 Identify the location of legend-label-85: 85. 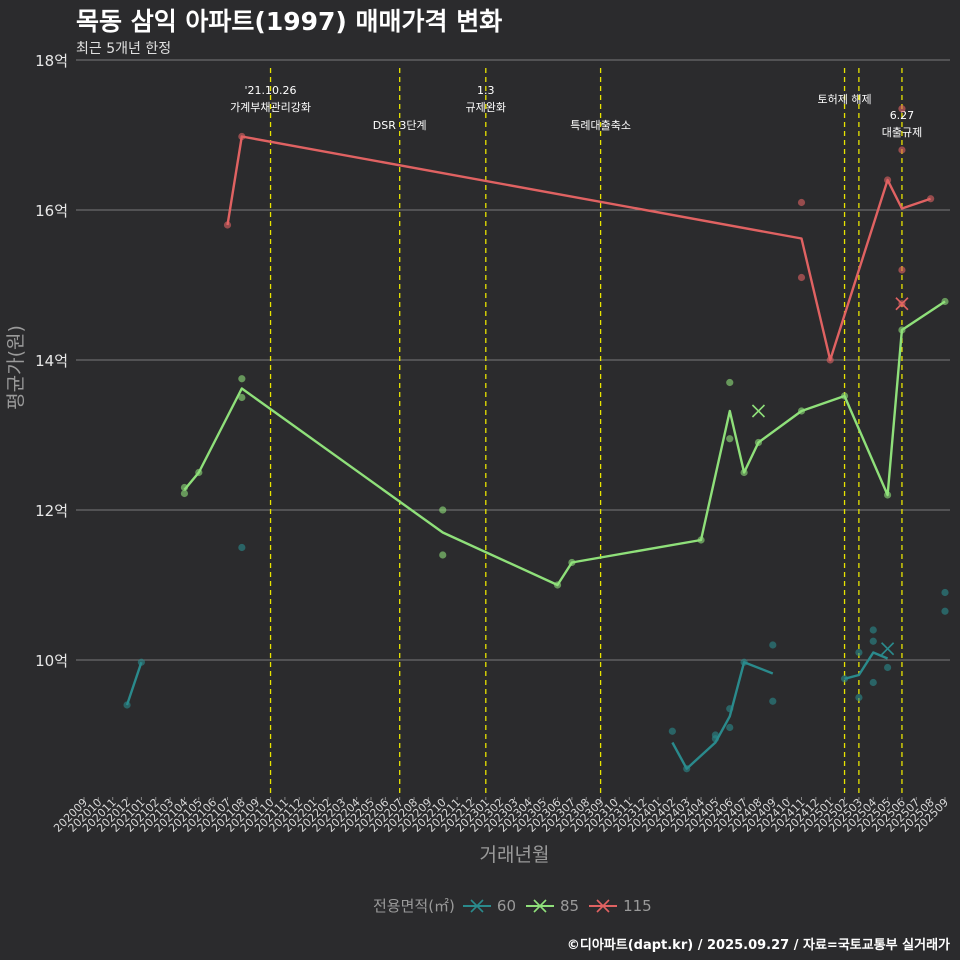
(570, 905).